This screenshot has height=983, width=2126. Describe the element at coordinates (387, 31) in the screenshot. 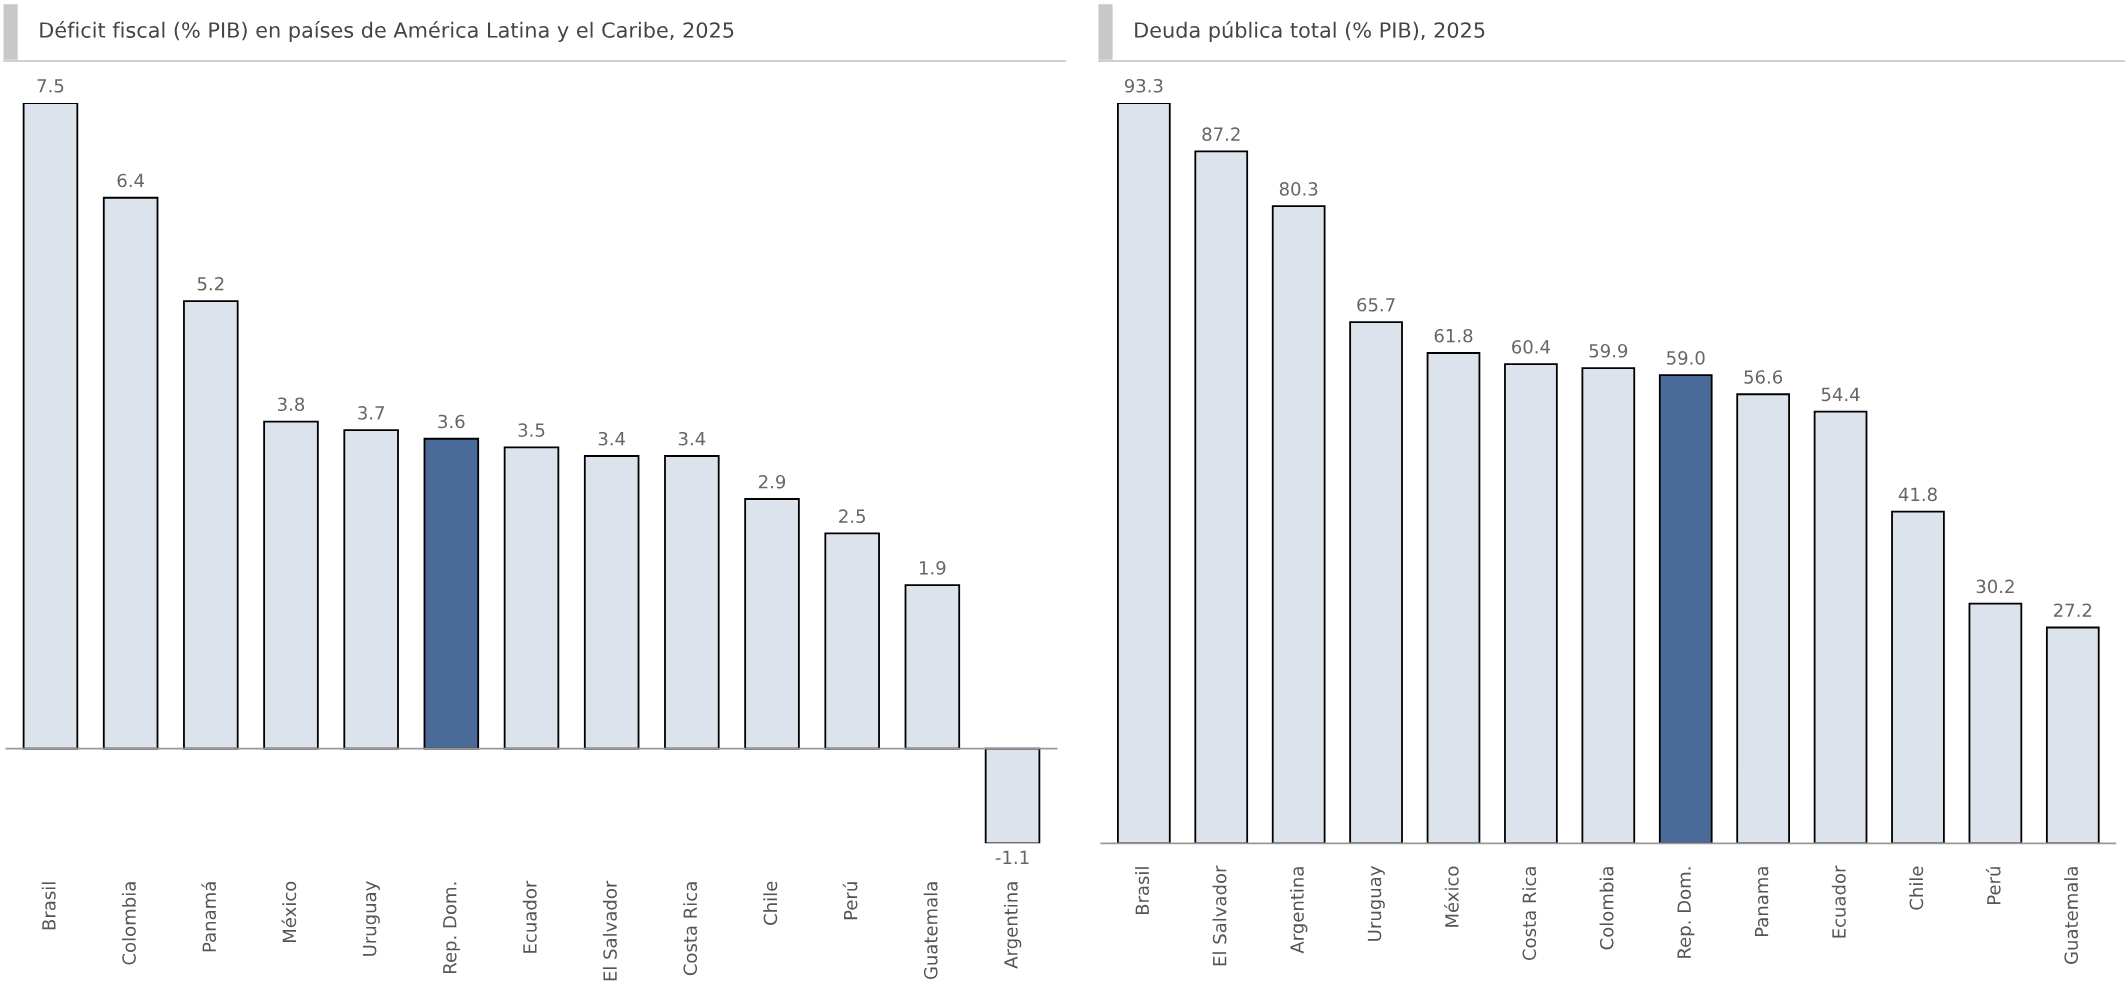

I see `chart-title: Déficit fiscal (% PIB) en países de América Latina y el Caribe, 2025` at that location.